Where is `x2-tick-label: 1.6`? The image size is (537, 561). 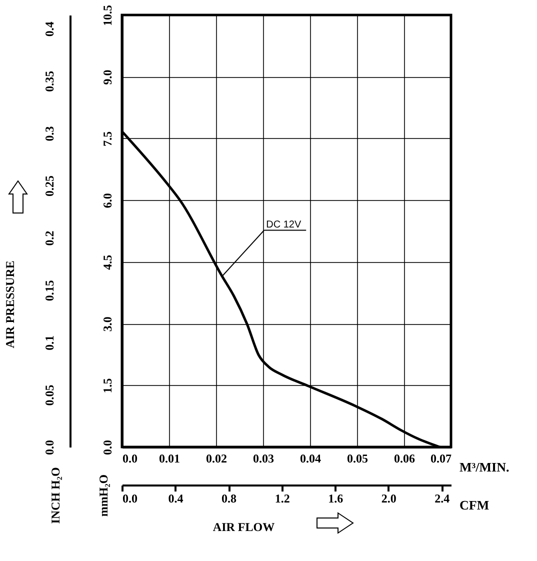
x2-tick-label: 1.6 is located at coordinates (336, 499).